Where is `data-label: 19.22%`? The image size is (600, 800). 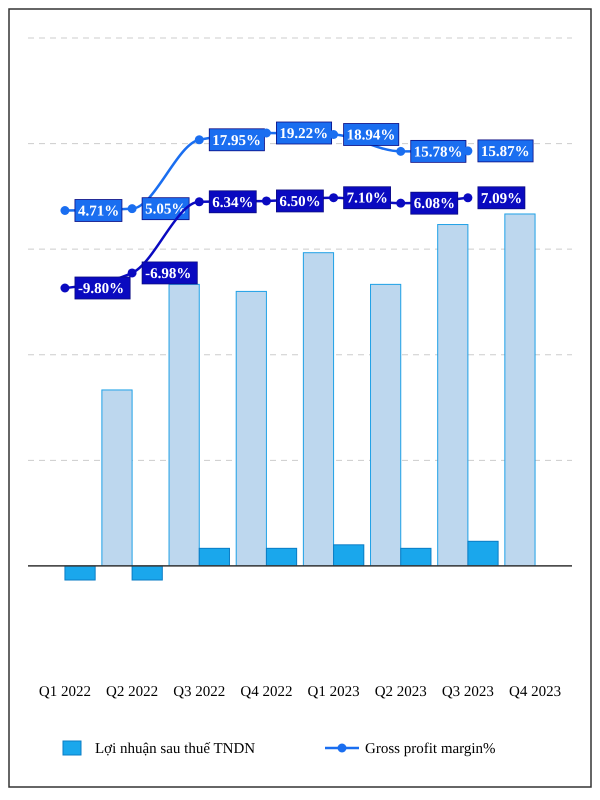
data-label: 19.22% is located at coordinates (303, 134).